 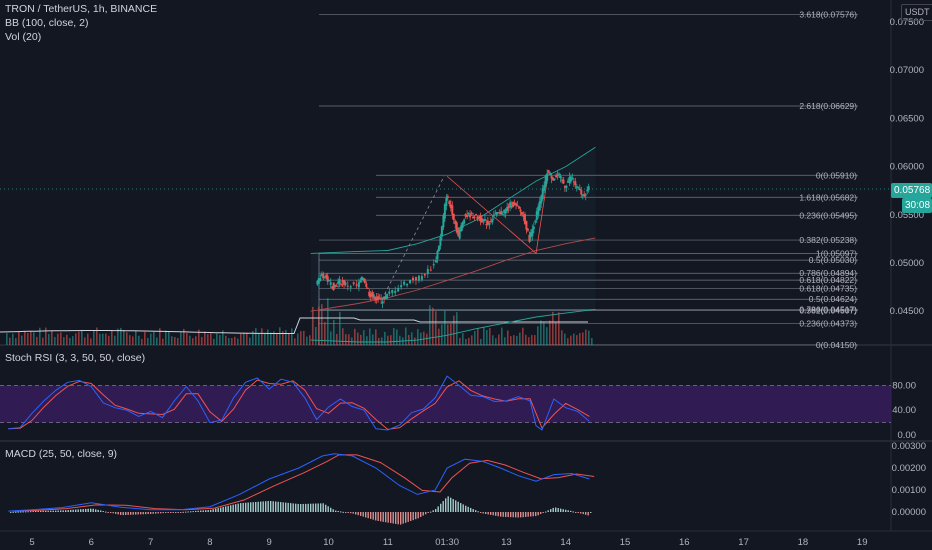 What do you see at coordinates (917, 205) in the screenshot?
I see `countdown-badge: 30:08` at bounding box center [917, 205].